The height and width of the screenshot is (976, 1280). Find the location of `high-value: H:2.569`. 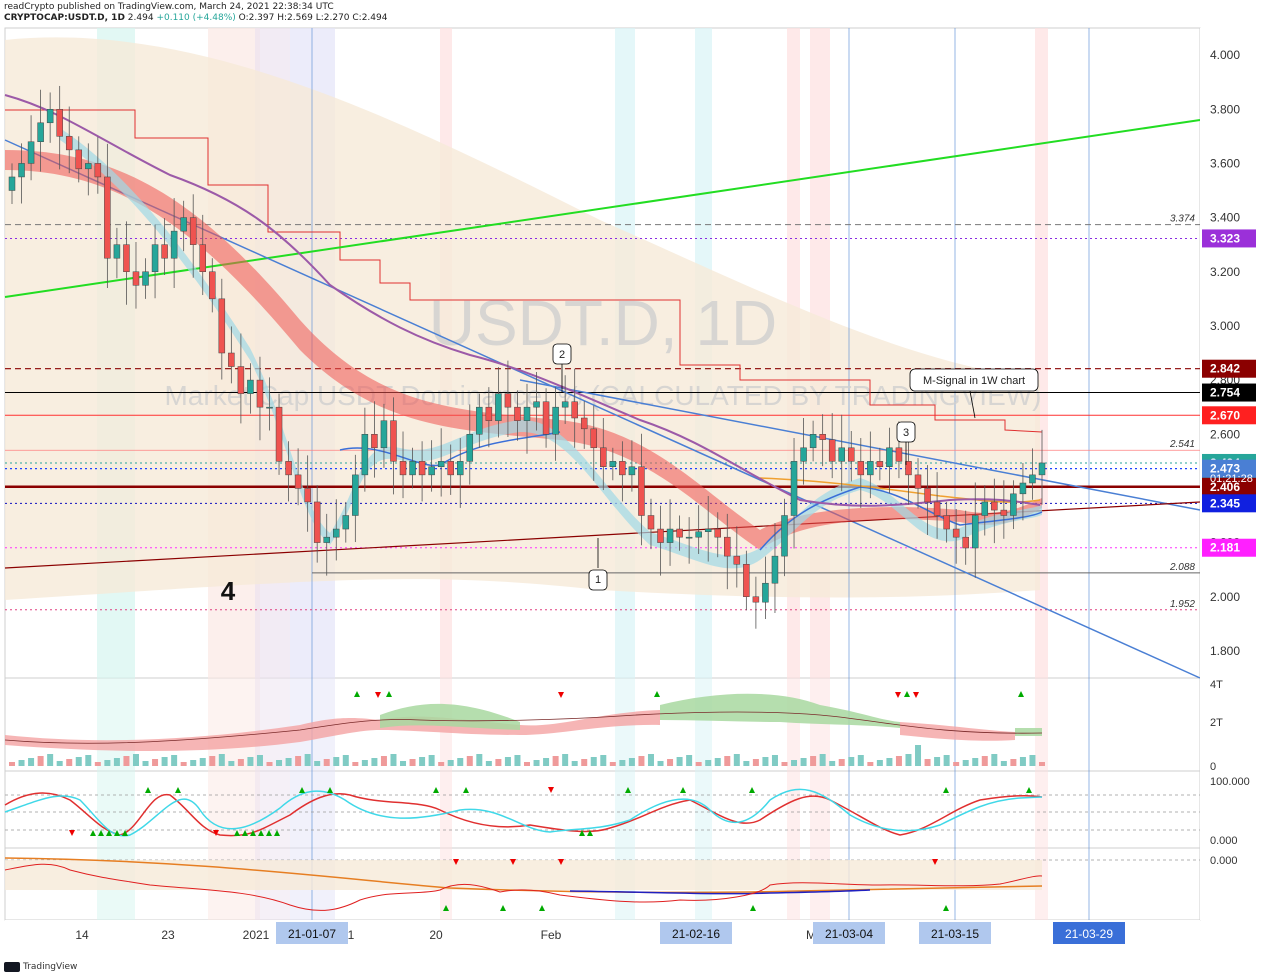

high-value: H:2.569 is located at coordinates (295, 18).